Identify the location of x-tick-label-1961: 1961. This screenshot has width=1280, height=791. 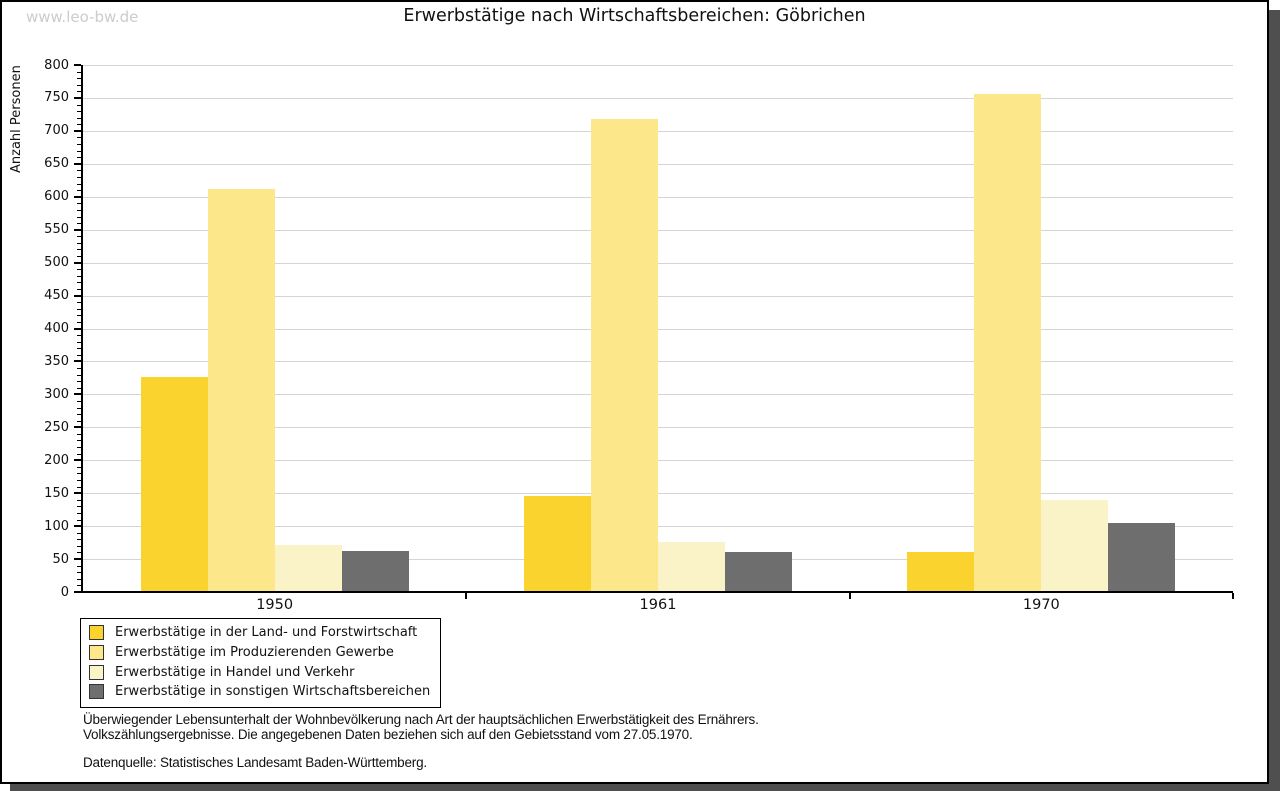
(658, 605).